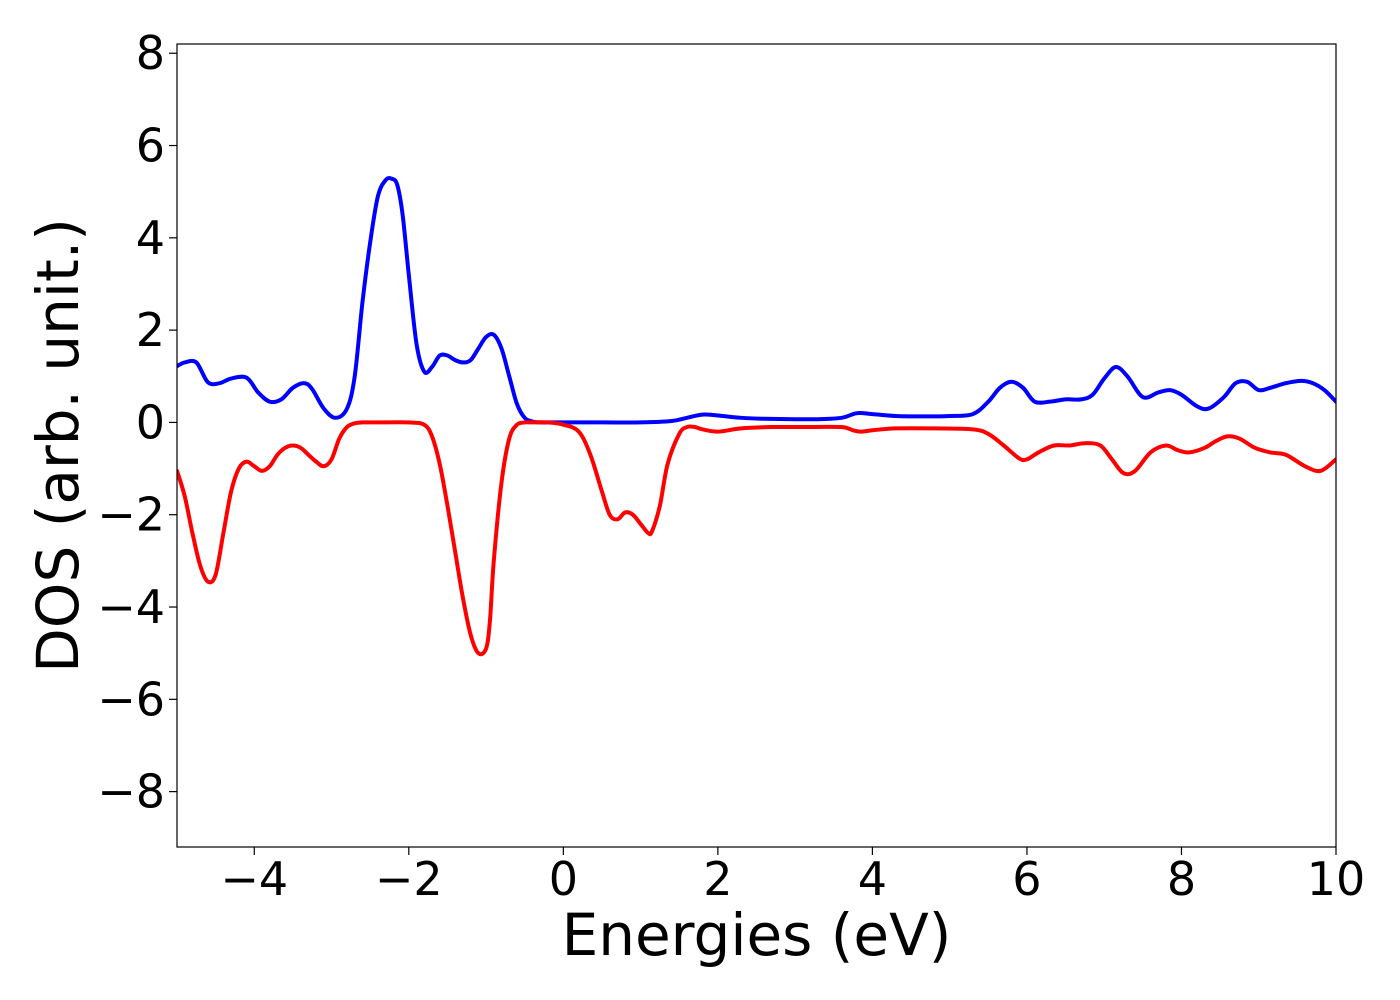  Describe the element at coordinates (1181, 879) in the screenshot. I see `x-tick-label: 8` at that location.